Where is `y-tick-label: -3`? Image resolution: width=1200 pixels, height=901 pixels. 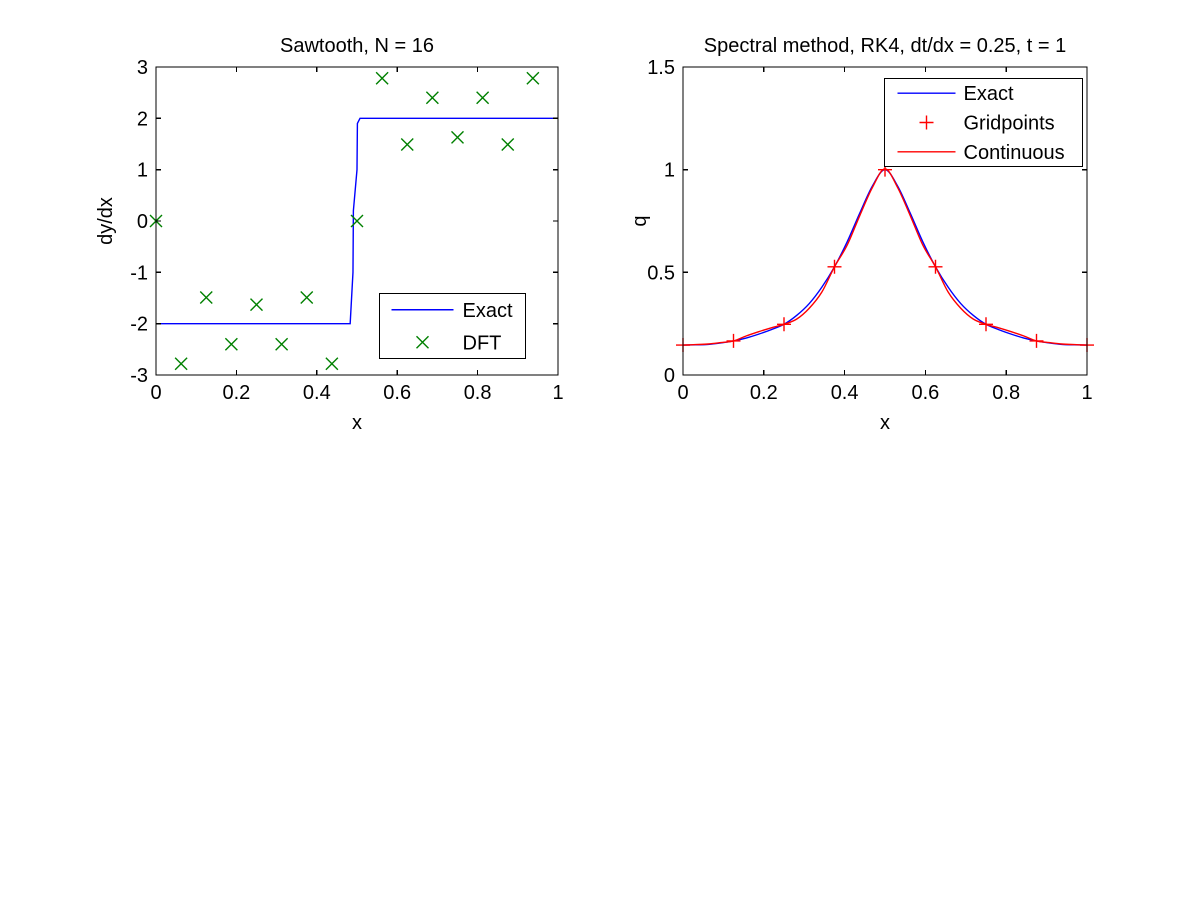 y-tick-label: -3 is located at coordinates (139, 376).